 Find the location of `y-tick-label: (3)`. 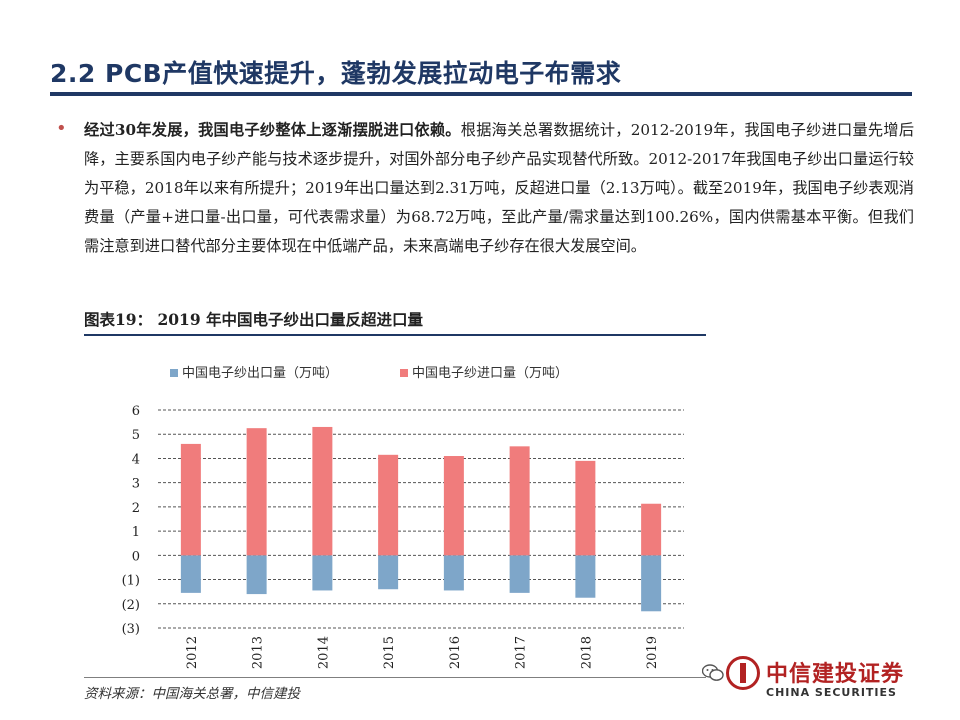

y-tick-label: (3) is located at coordinates (131, 629).